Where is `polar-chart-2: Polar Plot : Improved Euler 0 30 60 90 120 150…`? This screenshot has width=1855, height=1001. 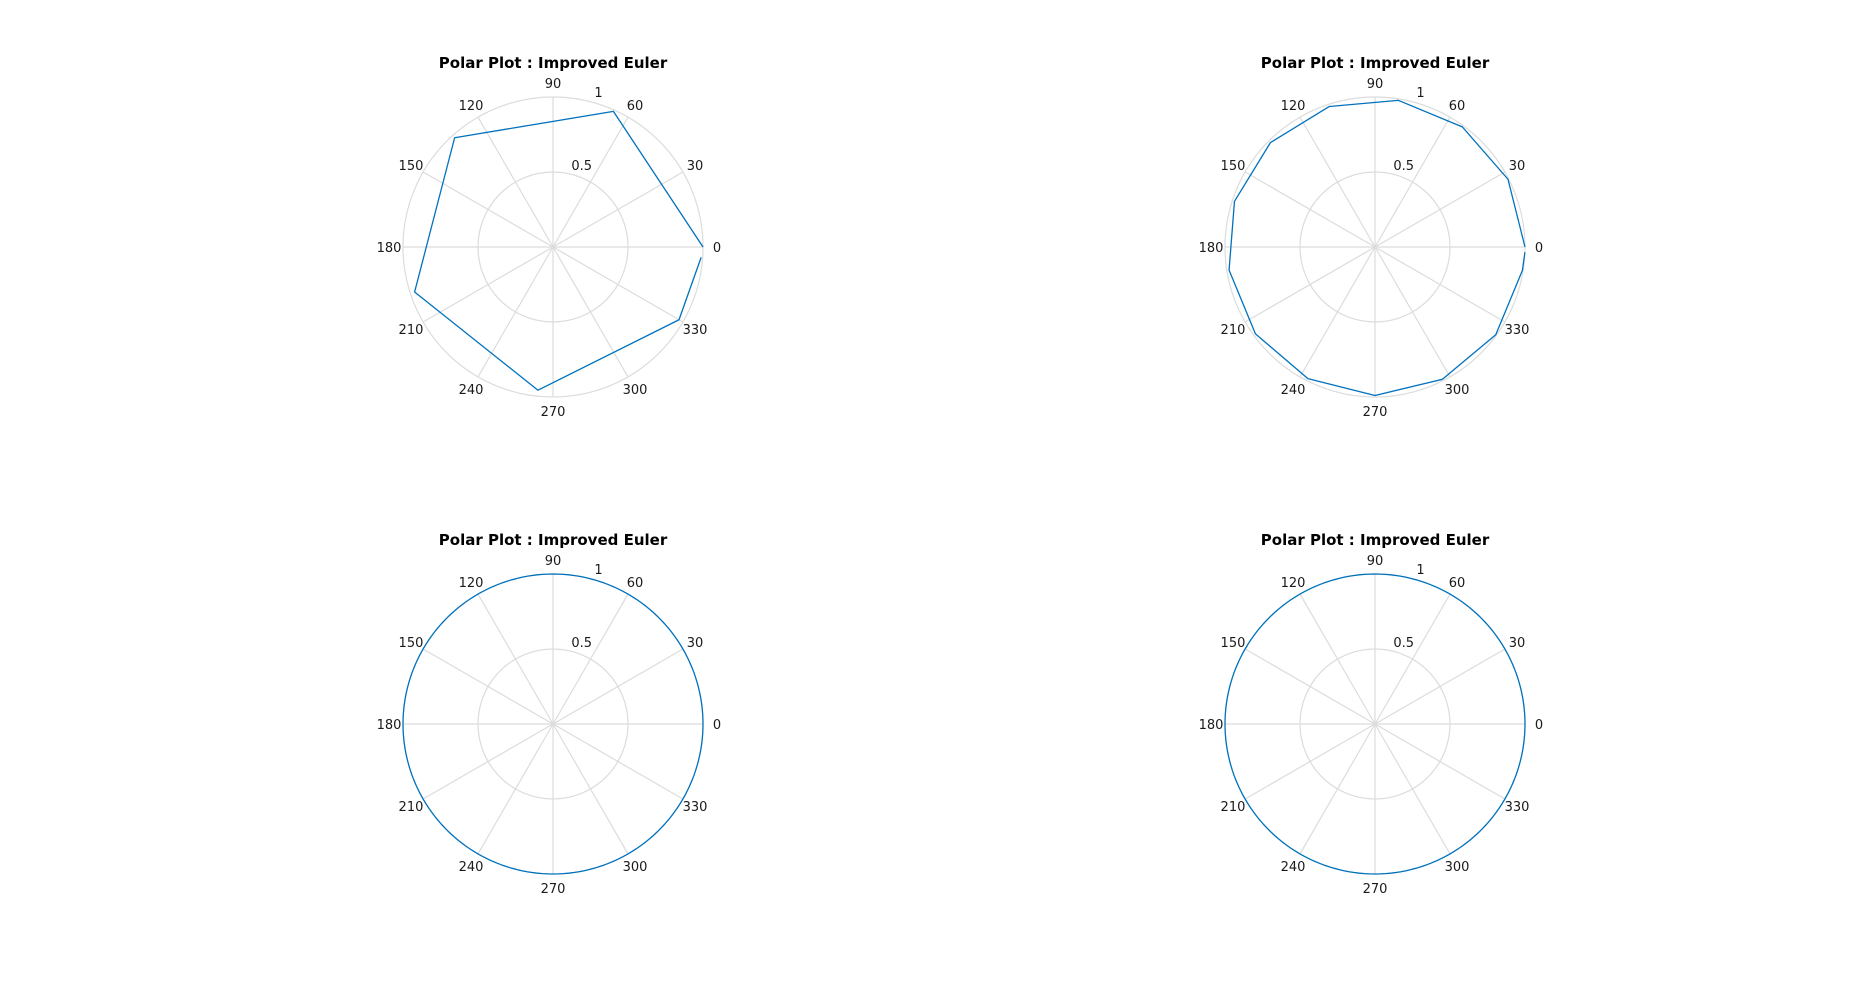 polar-chart-2: Polar Plot : Improved Euler 0 30 60 90 120 150… is located at coordinates (1371, 237).